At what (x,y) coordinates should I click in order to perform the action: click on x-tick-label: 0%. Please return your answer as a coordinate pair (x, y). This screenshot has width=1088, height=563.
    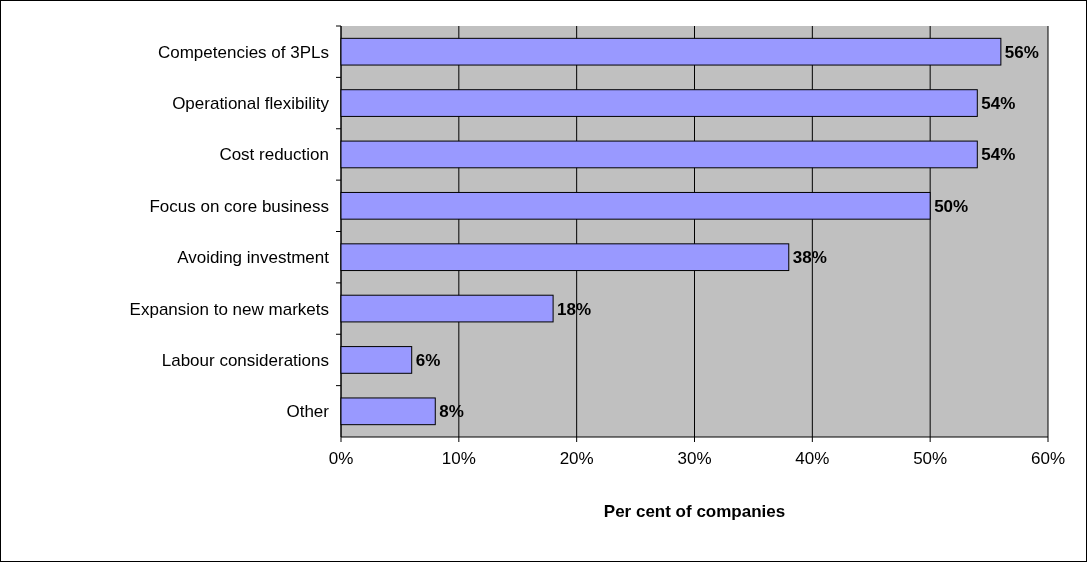
    Looking at the image, I should click on (341, 458).